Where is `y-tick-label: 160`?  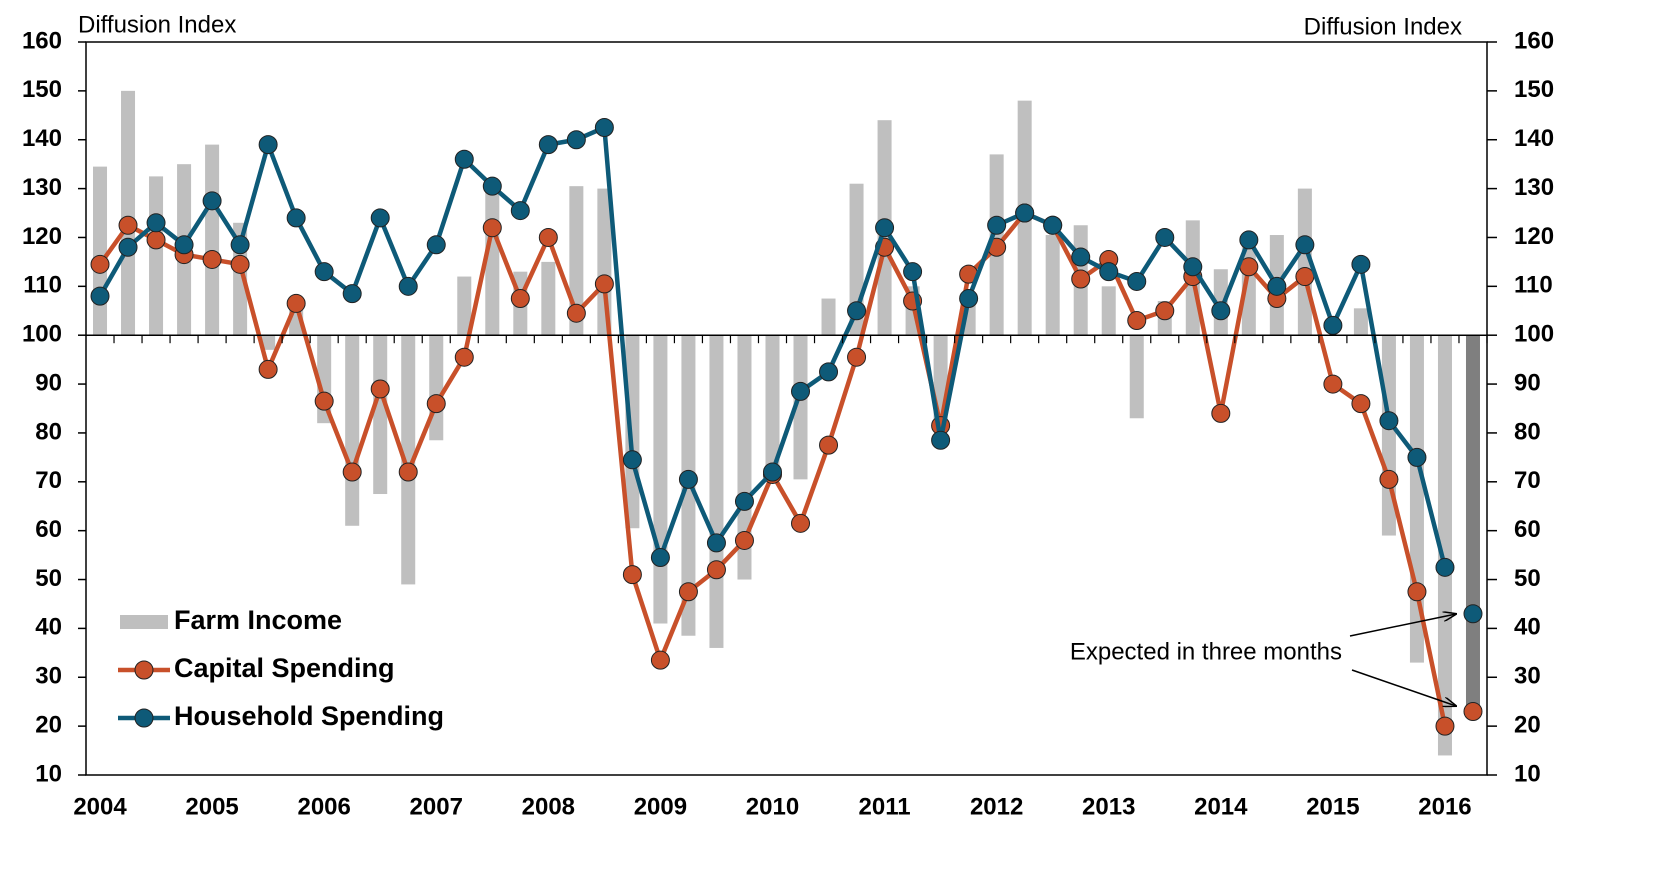
y-tick-label: 160 is located at coordinates (42, 40).